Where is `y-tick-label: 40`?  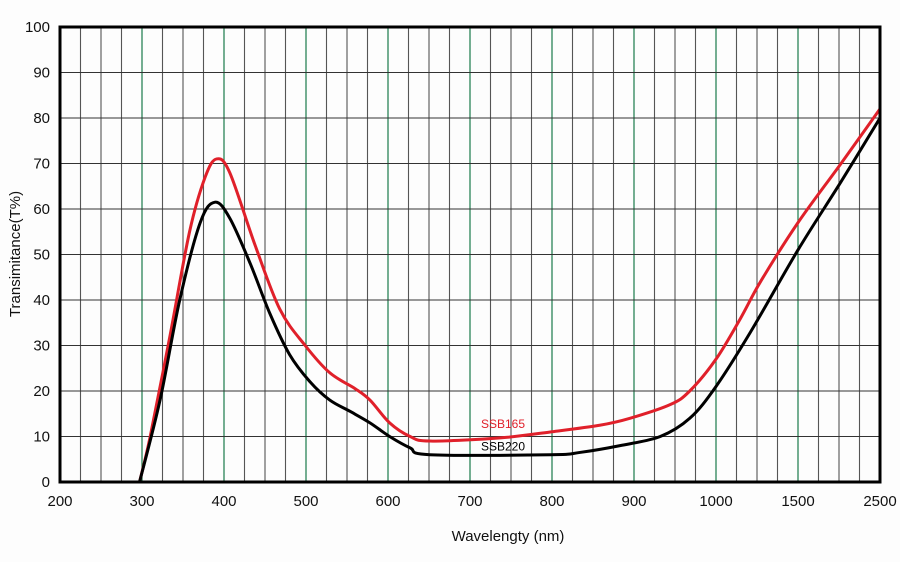 y-tick-label: 40 is located at coordinates (41, 300).